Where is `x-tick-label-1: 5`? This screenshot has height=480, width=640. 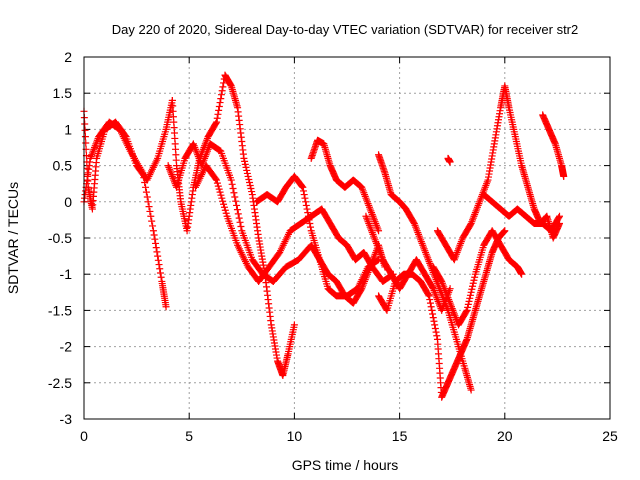
x-tick-label-1: 5 is located at coordinates (189, 436).